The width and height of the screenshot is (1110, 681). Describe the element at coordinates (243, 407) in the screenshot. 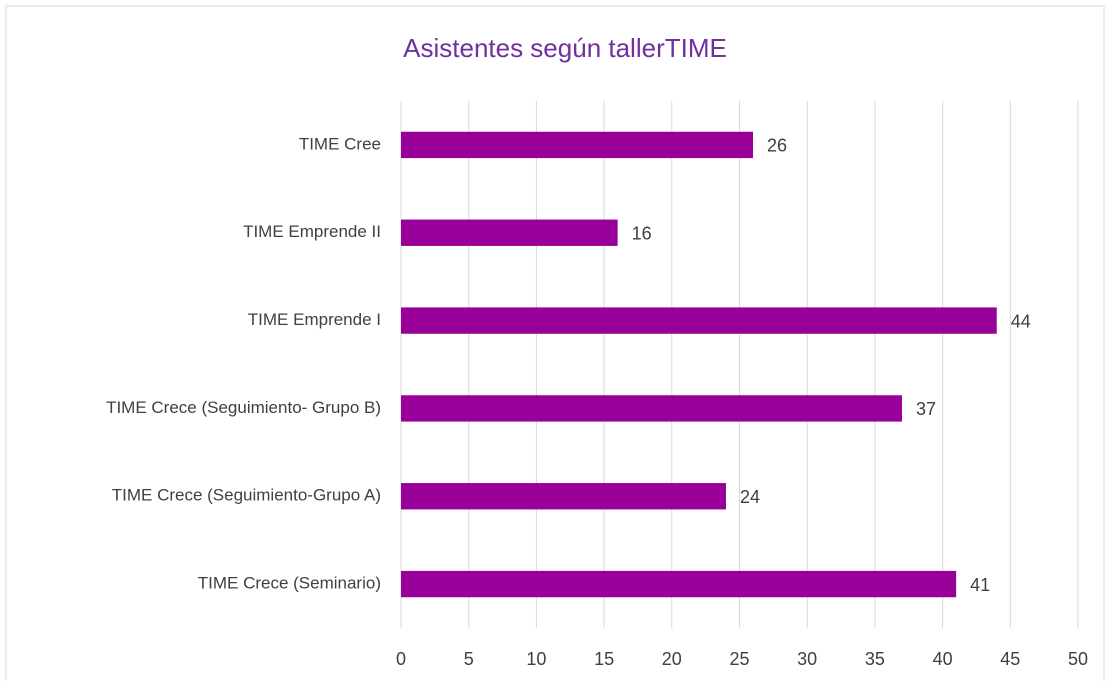

I see `y-tick-label: TIME Crece (Seguimiento- Grupo B)` at that location.